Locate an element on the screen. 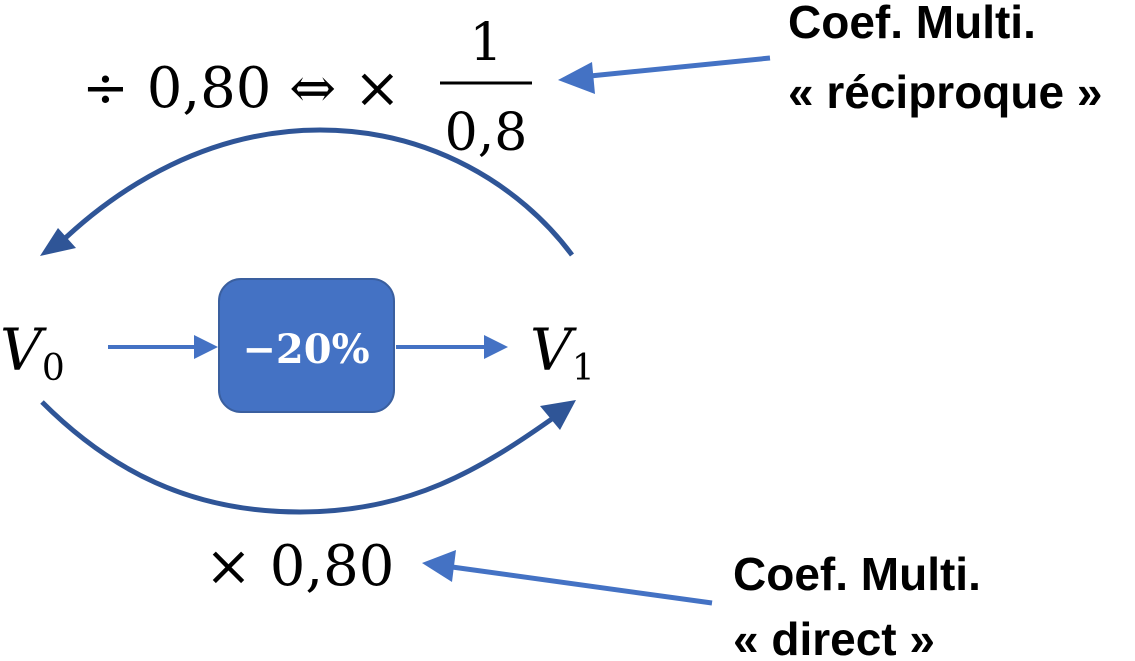 This screenshot has height=661, width=1135. direct-note-line1: Coef. Multi. is located at coordinates (857, 574).